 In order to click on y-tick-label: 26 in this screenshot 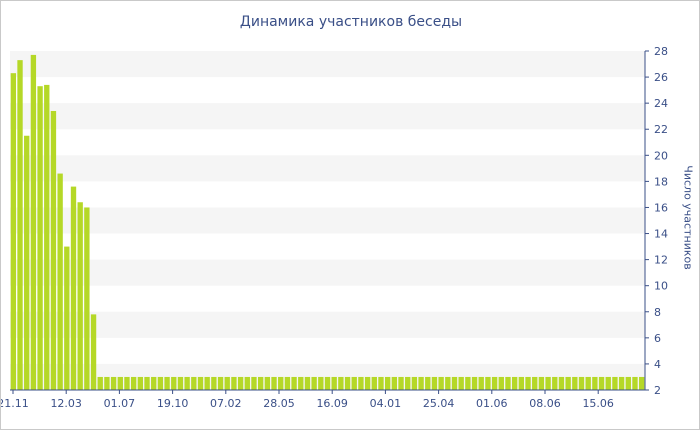, I will do `click(661, 77)`.